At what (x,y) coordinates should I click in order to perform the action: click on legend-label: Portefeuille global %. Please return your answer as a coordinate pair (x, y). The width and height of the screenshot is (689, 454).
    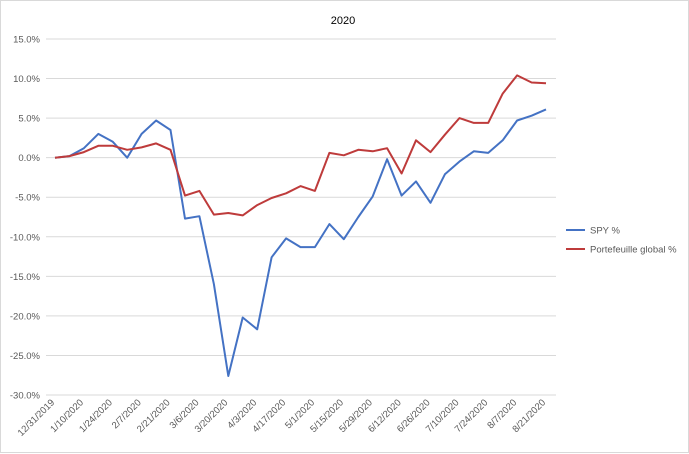
    Looking at the image, I should click on (633, 250).